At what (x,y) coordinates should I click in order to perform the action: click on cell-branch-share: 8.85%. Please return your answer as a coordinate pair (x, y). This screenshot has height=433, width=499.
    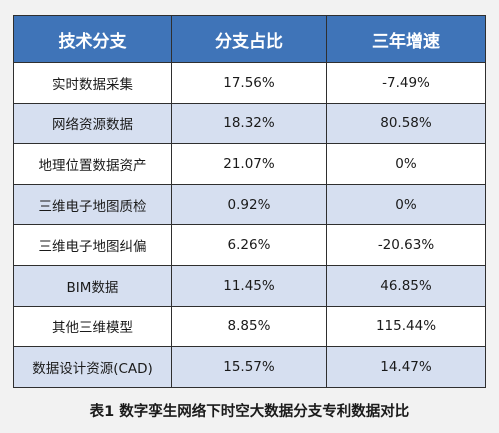
    Looking at the image, I should click on (249, 326).